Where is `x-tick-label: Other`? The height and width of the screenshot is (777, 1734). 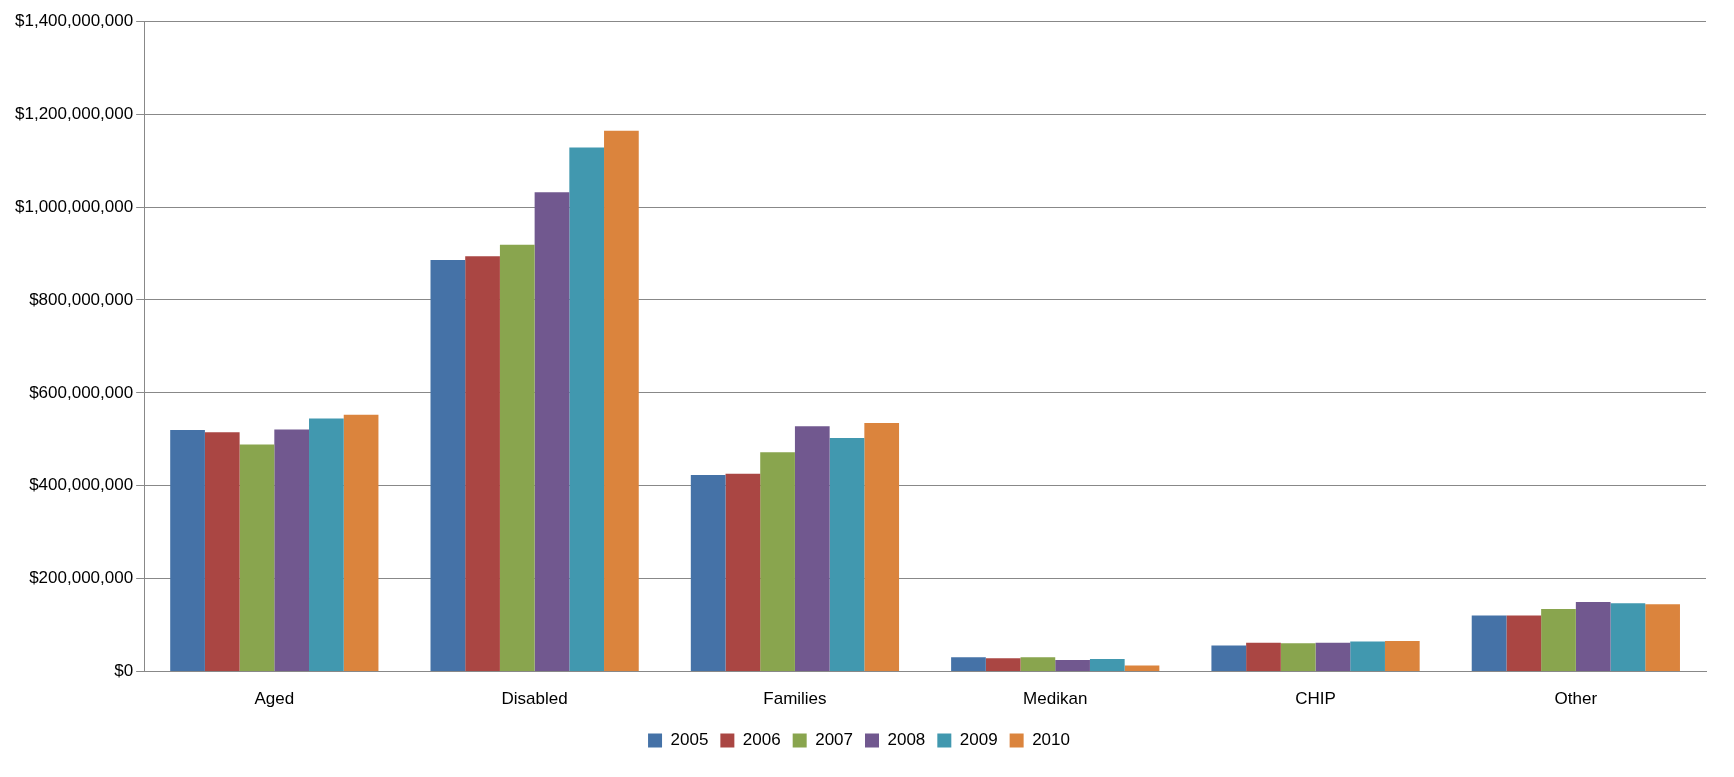 x-tick-label: Other is located at coordinates (1576, 699).